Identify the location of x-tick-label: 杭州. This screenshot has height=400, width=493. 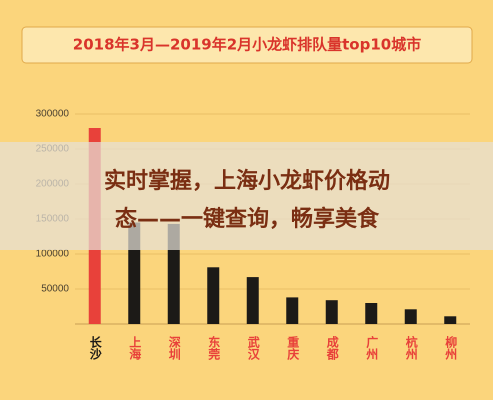
(411, 348).